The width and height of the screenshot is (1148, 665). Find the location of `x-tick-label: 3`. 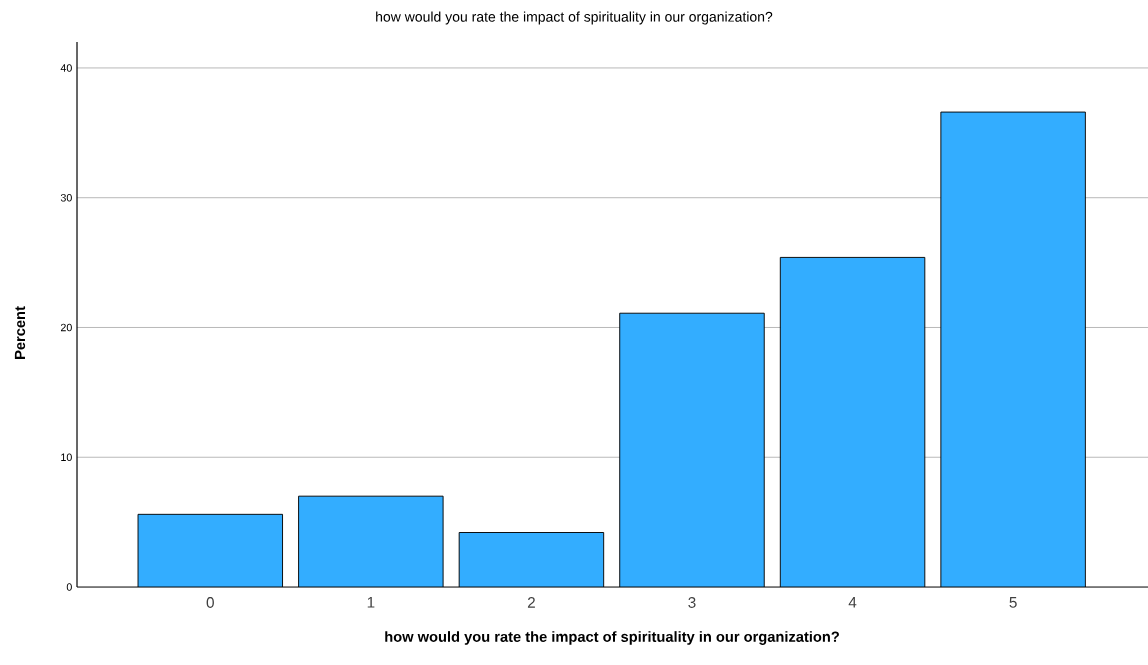

x-tick-label: 3 is located at coordinates (692, 602).